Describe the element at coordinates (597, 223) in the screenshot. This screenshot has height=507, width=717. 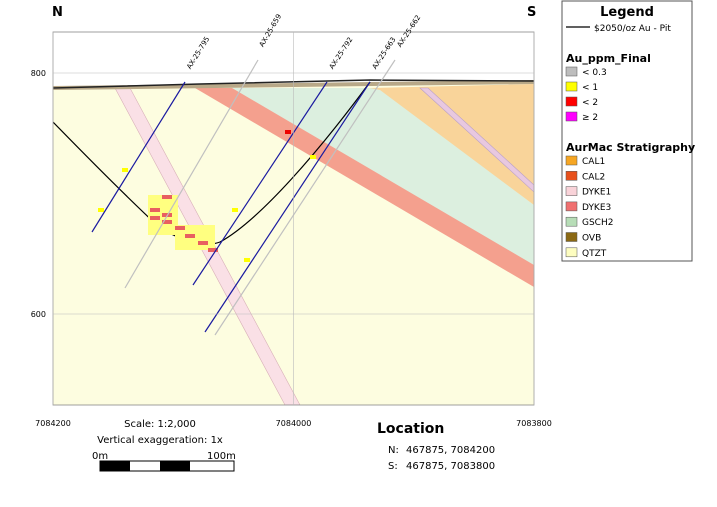
I see `legend-label: GSCH2` at that location.